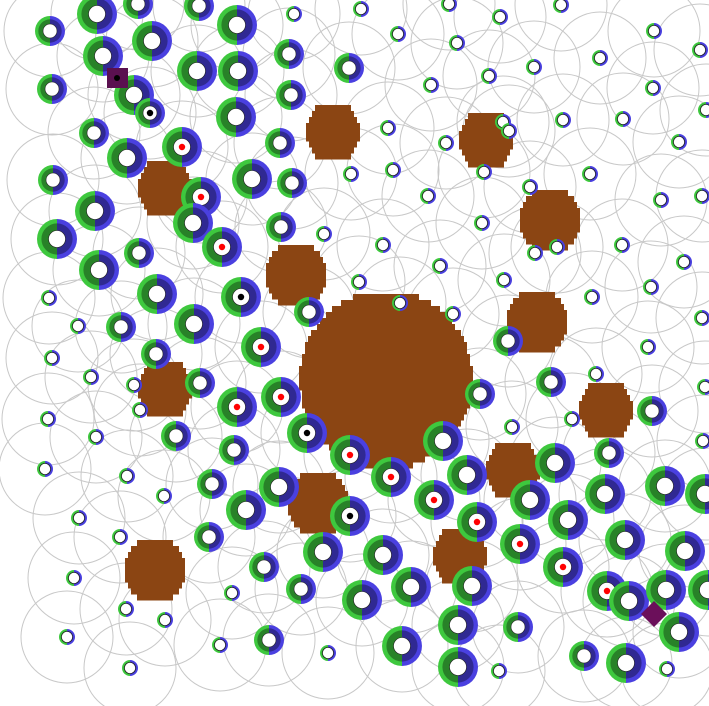 The image size is (709, 706). Describe the element at coordinates (117, 78) in the screenshot. I see `special-agent-square` at that location.